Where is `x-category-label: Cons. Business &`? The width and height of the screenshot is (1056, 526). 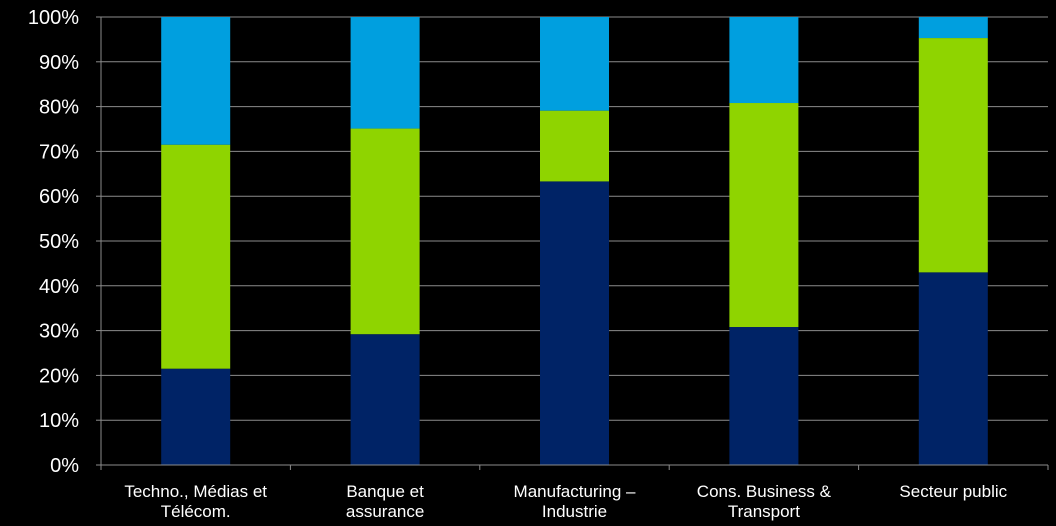
x-category-label: Cons. Business & is located at coordinates (764, 491).